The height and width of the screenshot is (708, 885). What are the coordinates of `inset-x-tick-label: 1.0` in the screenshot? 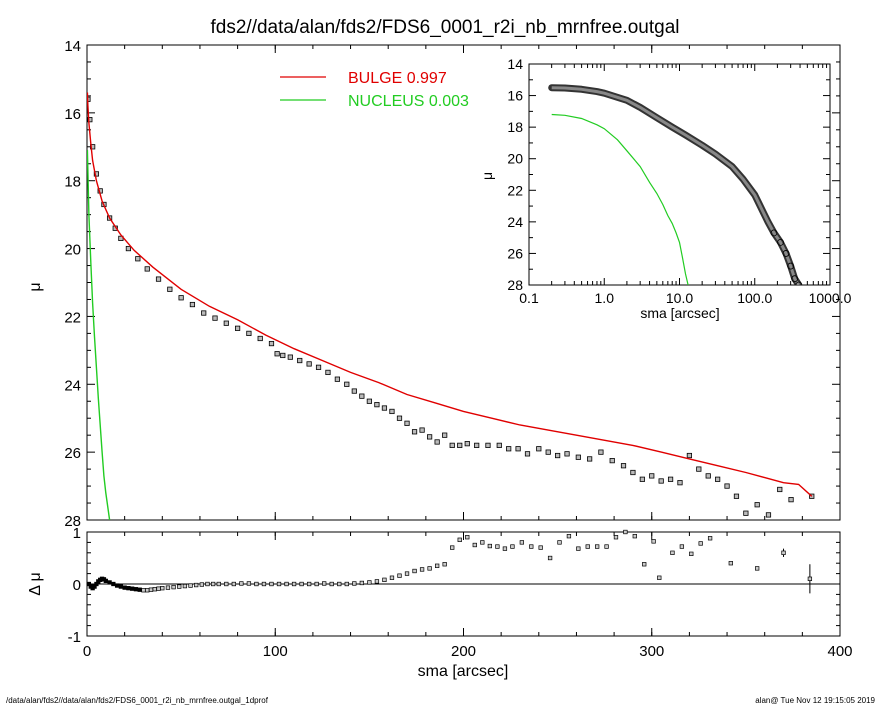 It's located at (605, 298).